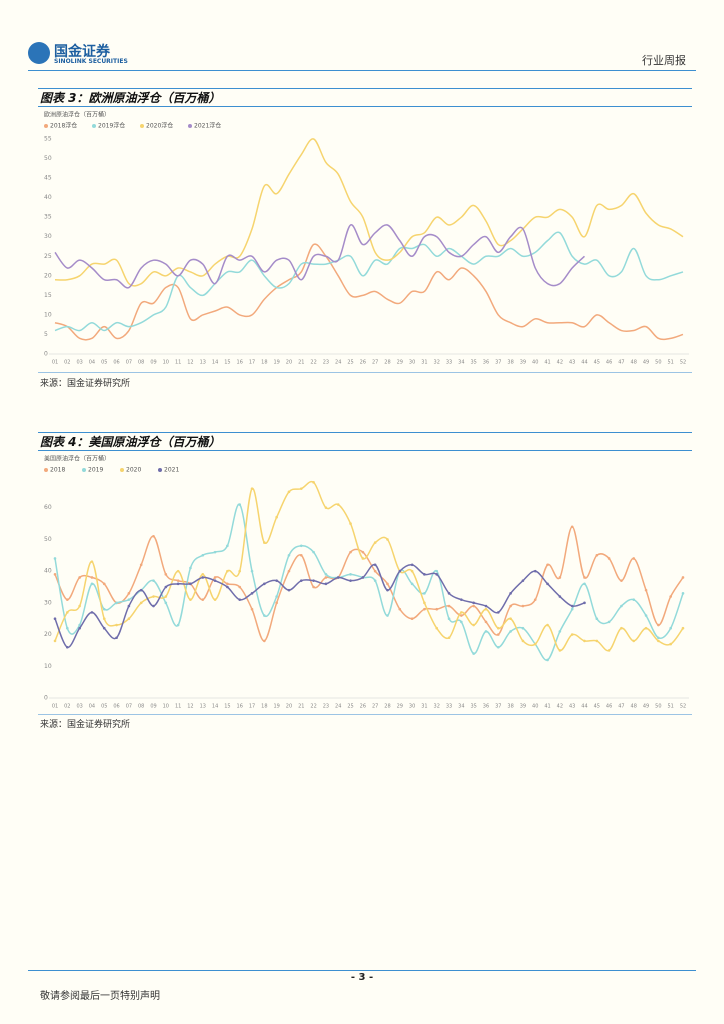 The height and width of the screenshot is (1024, 724). What do you see at coordinates (252, 363) in the screenshot?
I see `x-tick-label: 17` at bounding box center [252, 363].